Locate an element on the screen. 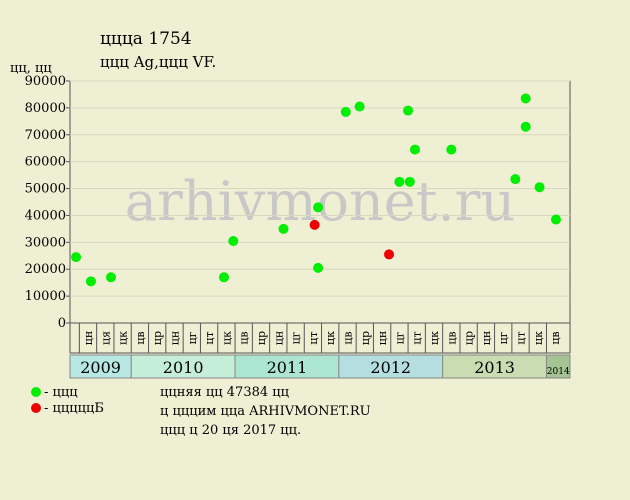  note: ццц ц 20 ця 2017 цц. is located at coordinates (230, 430).